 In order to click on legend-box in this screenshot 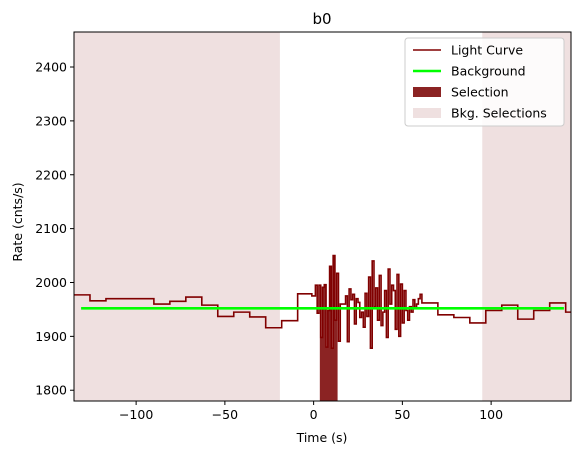, I will do `click(484, 82)`.